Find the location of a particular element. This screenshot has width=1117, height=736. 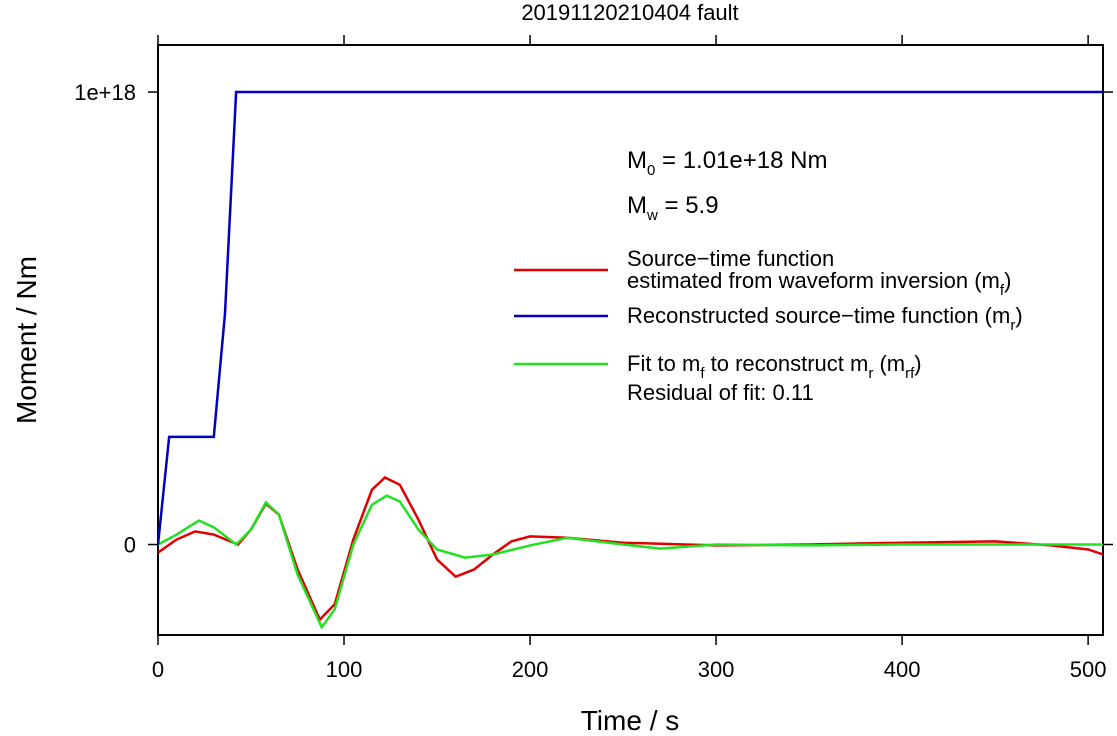

legend-label: Reconstructed source−time function (mr) is located at coordinates (825, 318).